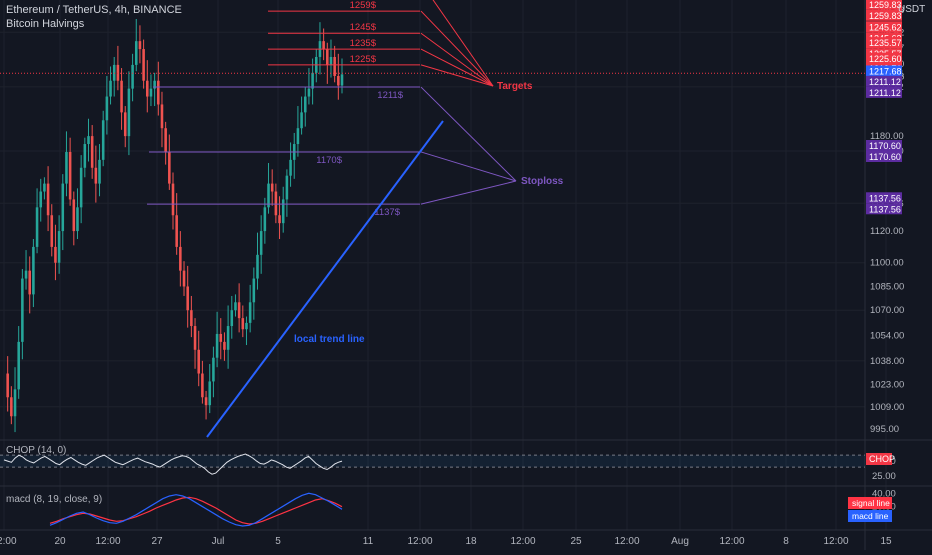 This screenshot has height=555, width=932. Describe the element at coordinates (885, 27) in the screenshot. I see `price-badge-text: 1245.62` at that location.